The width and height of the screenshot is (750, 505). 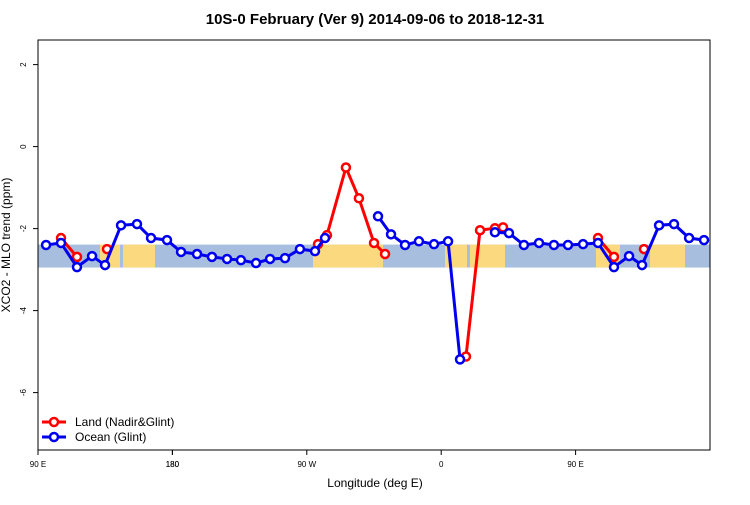 What do you see at coordinates (23, 228) in the screenshot?
I see `y-tick-label: -2` at bounding box center [23, 228].